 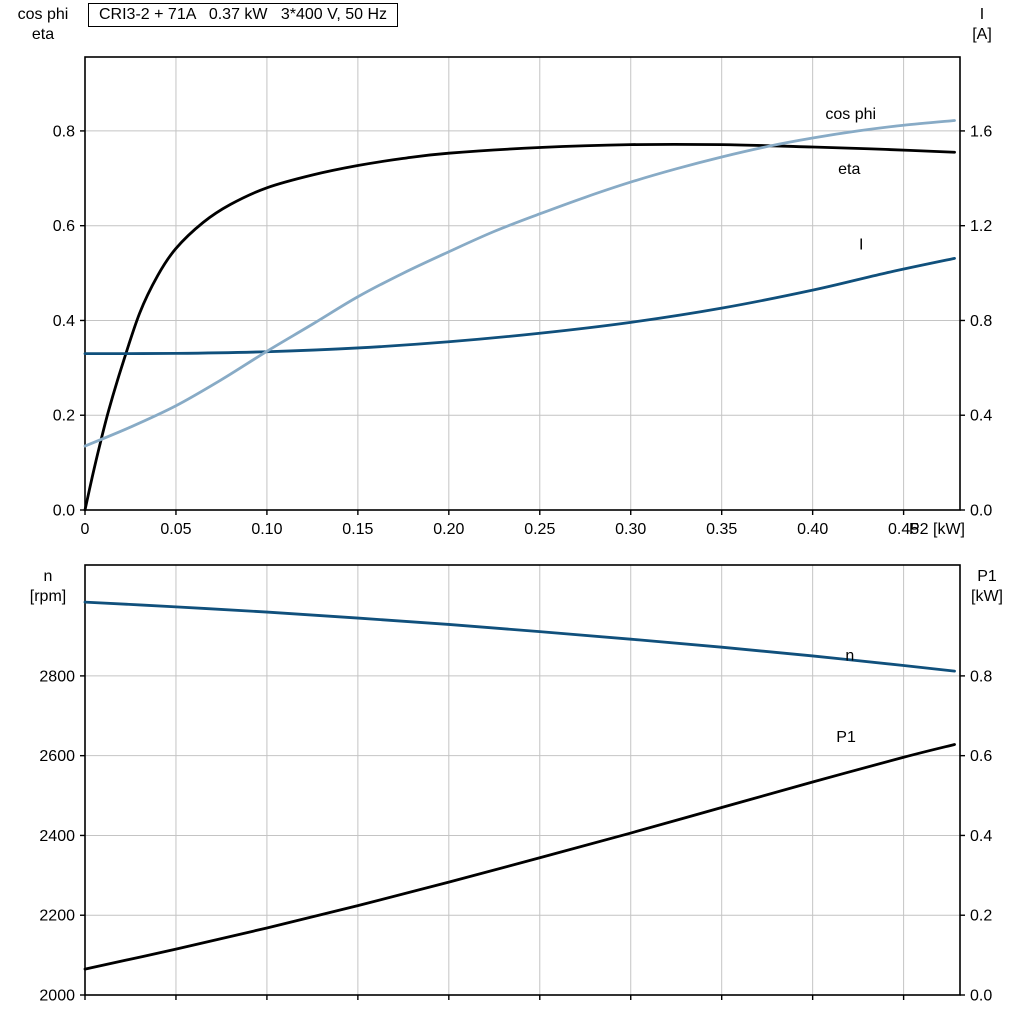 What do you see at coordinates (243, 15) in the screenshot?
I see `chart-title: CRI3-2 + 71A 0.37 kW 3*400 V, 50 Hz` at bounding box center [243, 15].